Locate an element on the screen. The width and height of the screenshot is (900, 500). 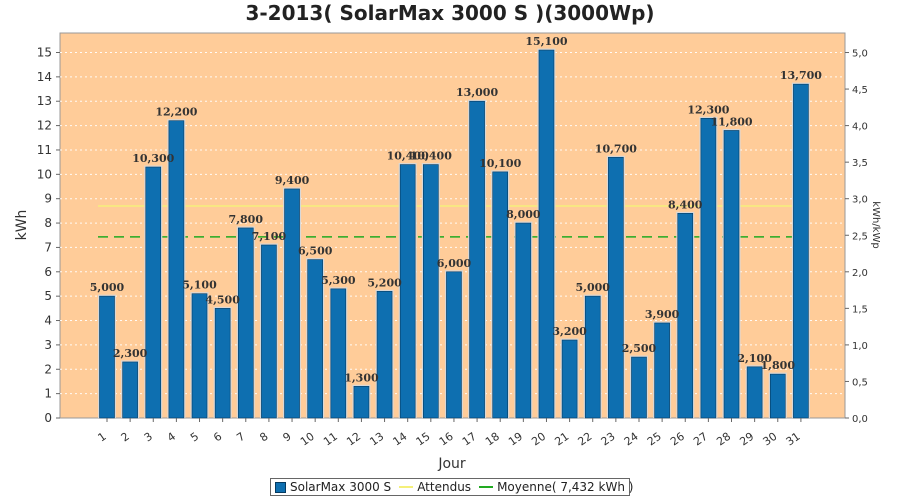
x-tick-label-20: 20 is located at coordinates (538, 439).